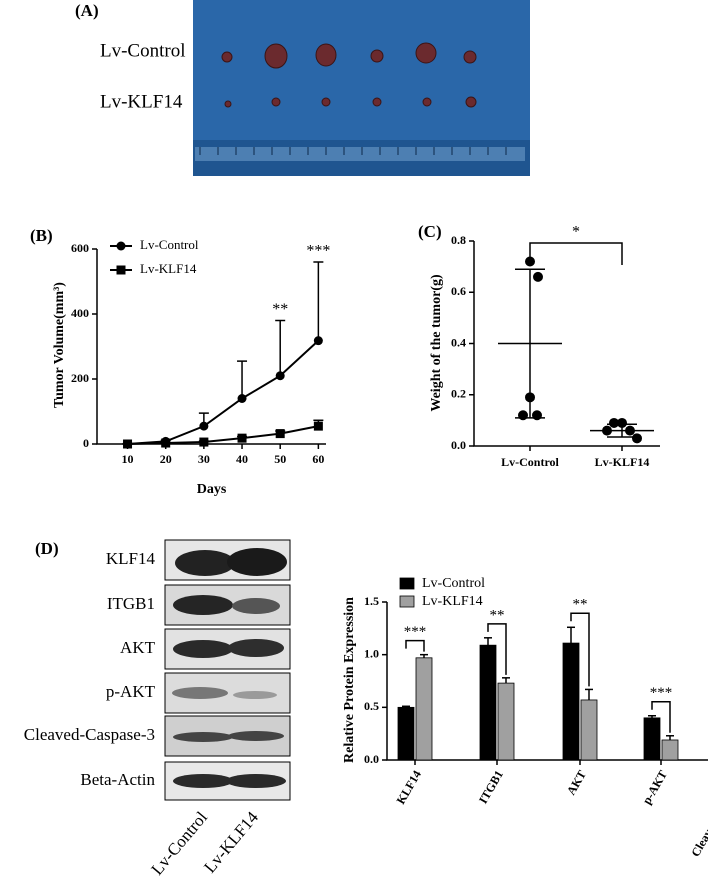 This screenshot has width=708, height=895. Describe the element at coordinates (80, 313) in the screenshot. I see `y-tick-label: 400` at that location.